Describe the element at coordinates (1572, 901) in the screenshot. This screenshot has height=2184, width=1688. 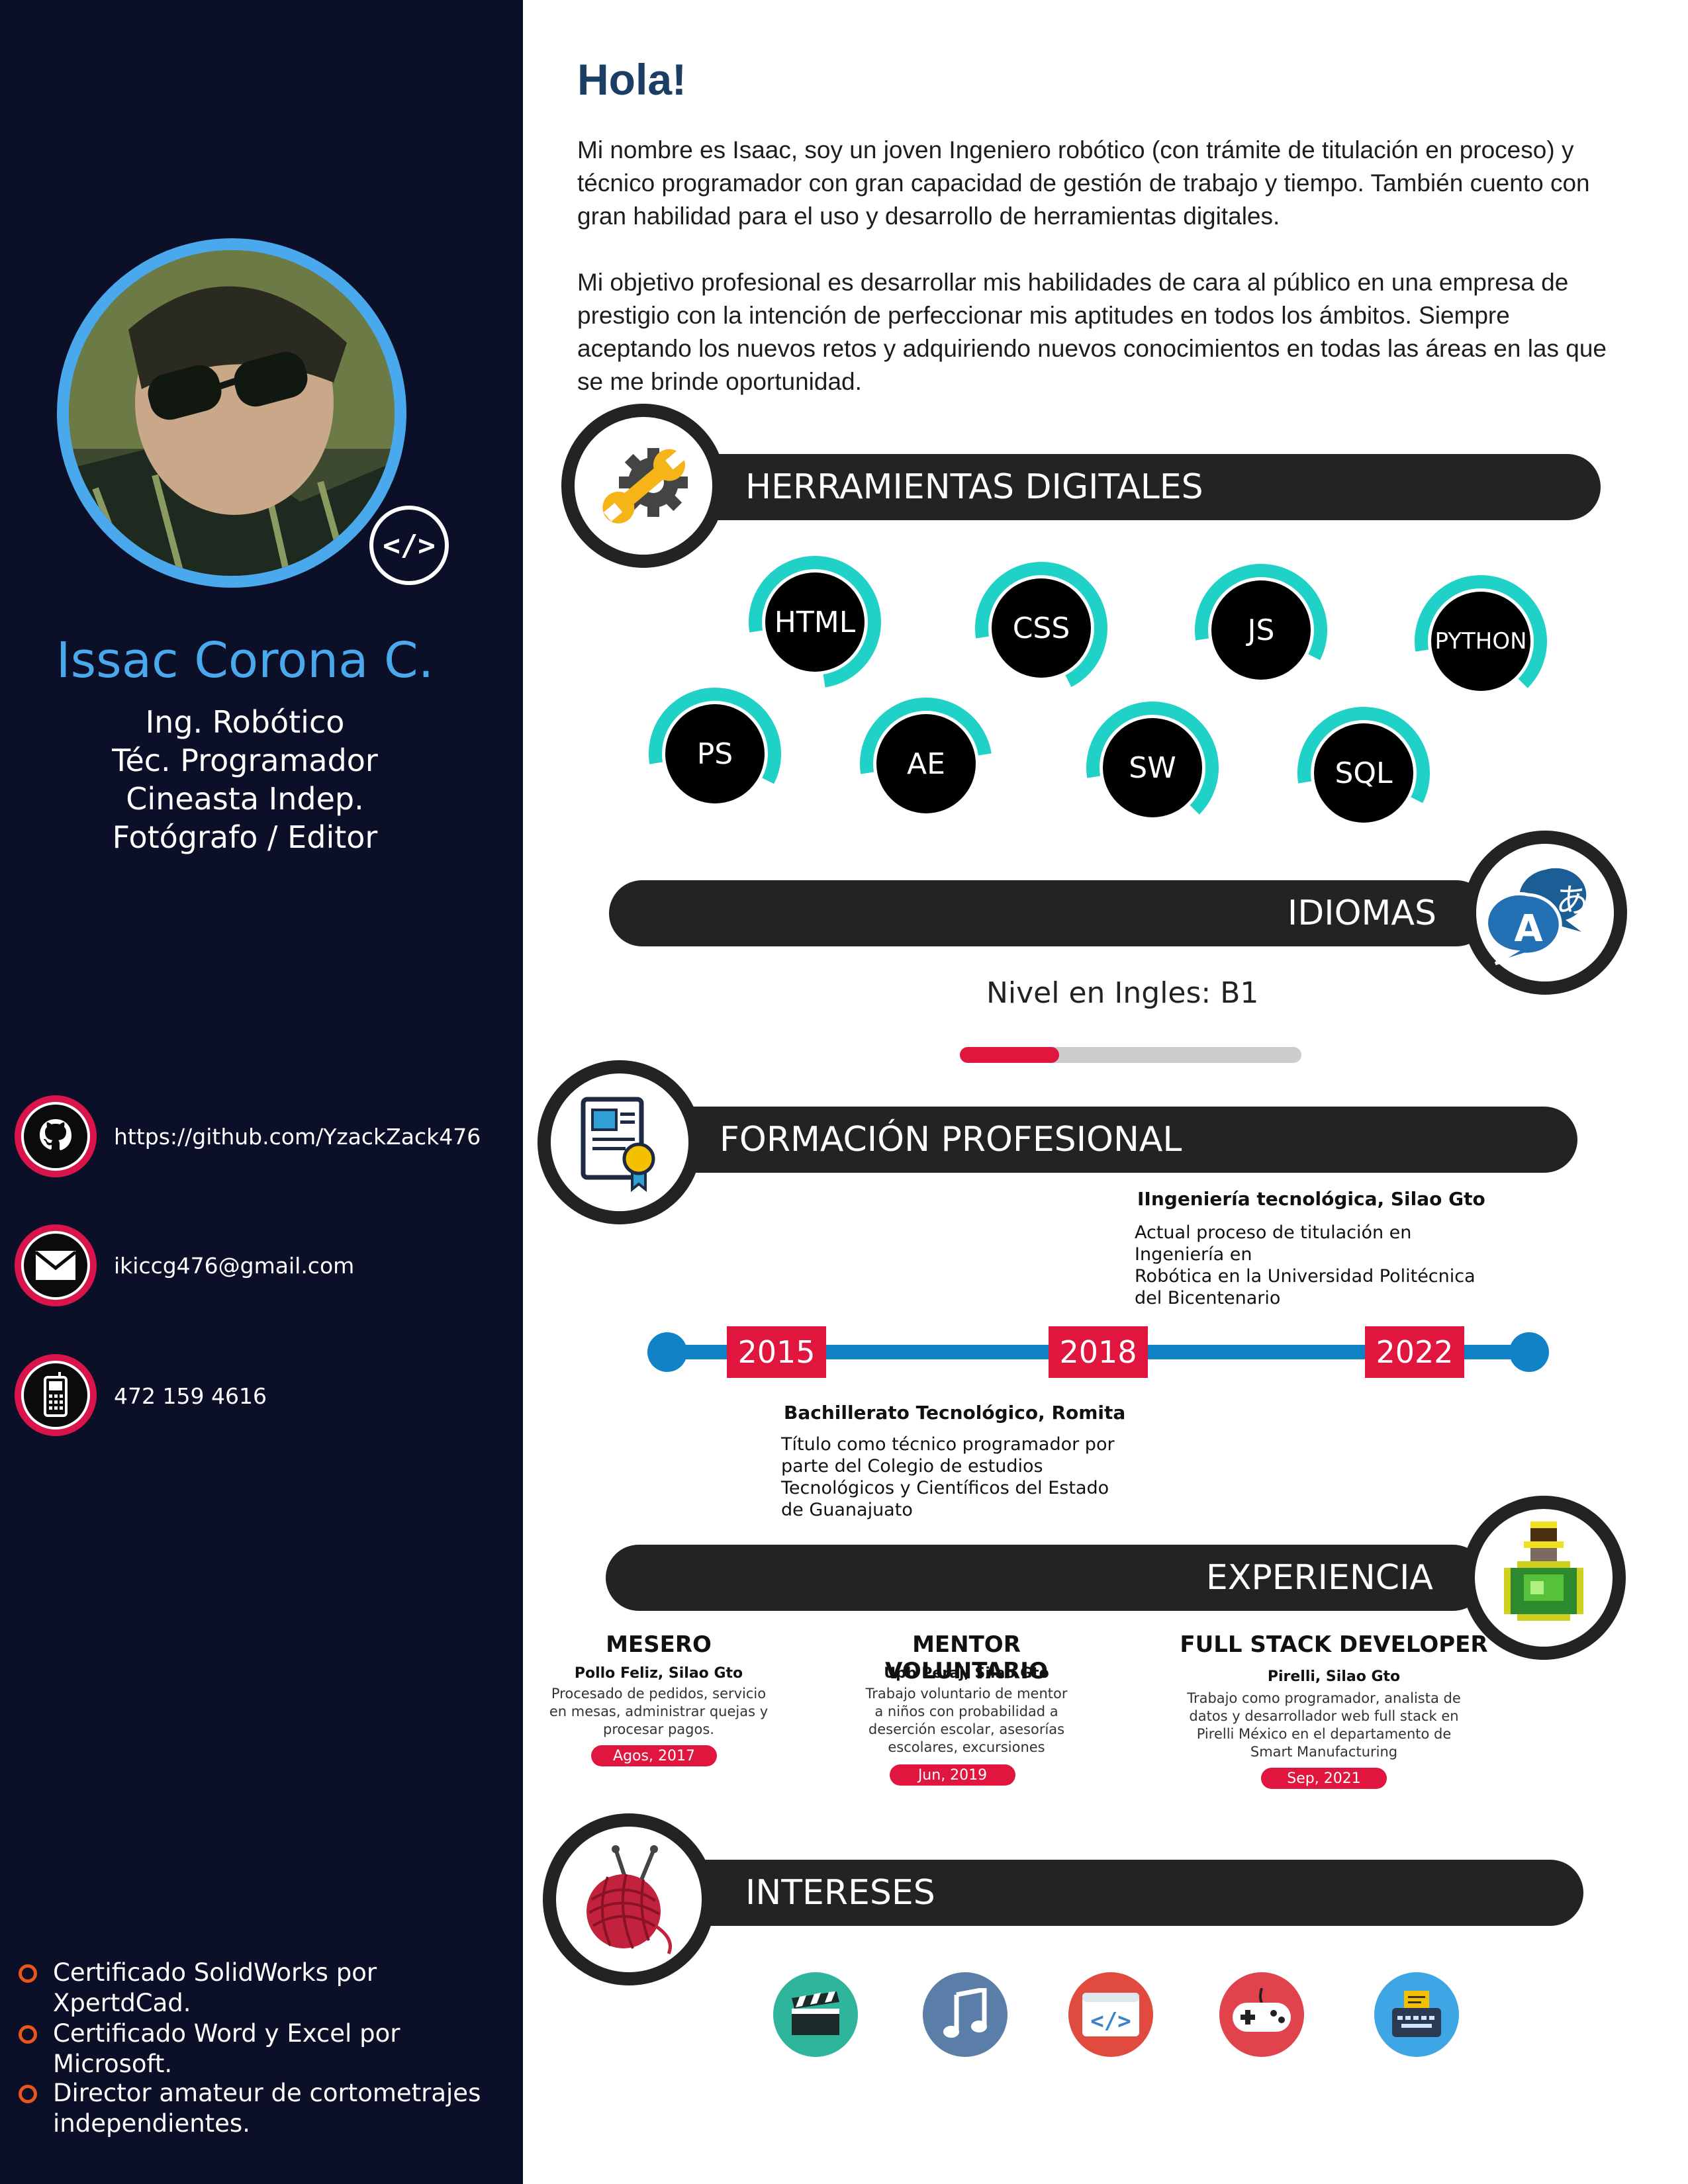
I see `svg-text: あ` at that location.